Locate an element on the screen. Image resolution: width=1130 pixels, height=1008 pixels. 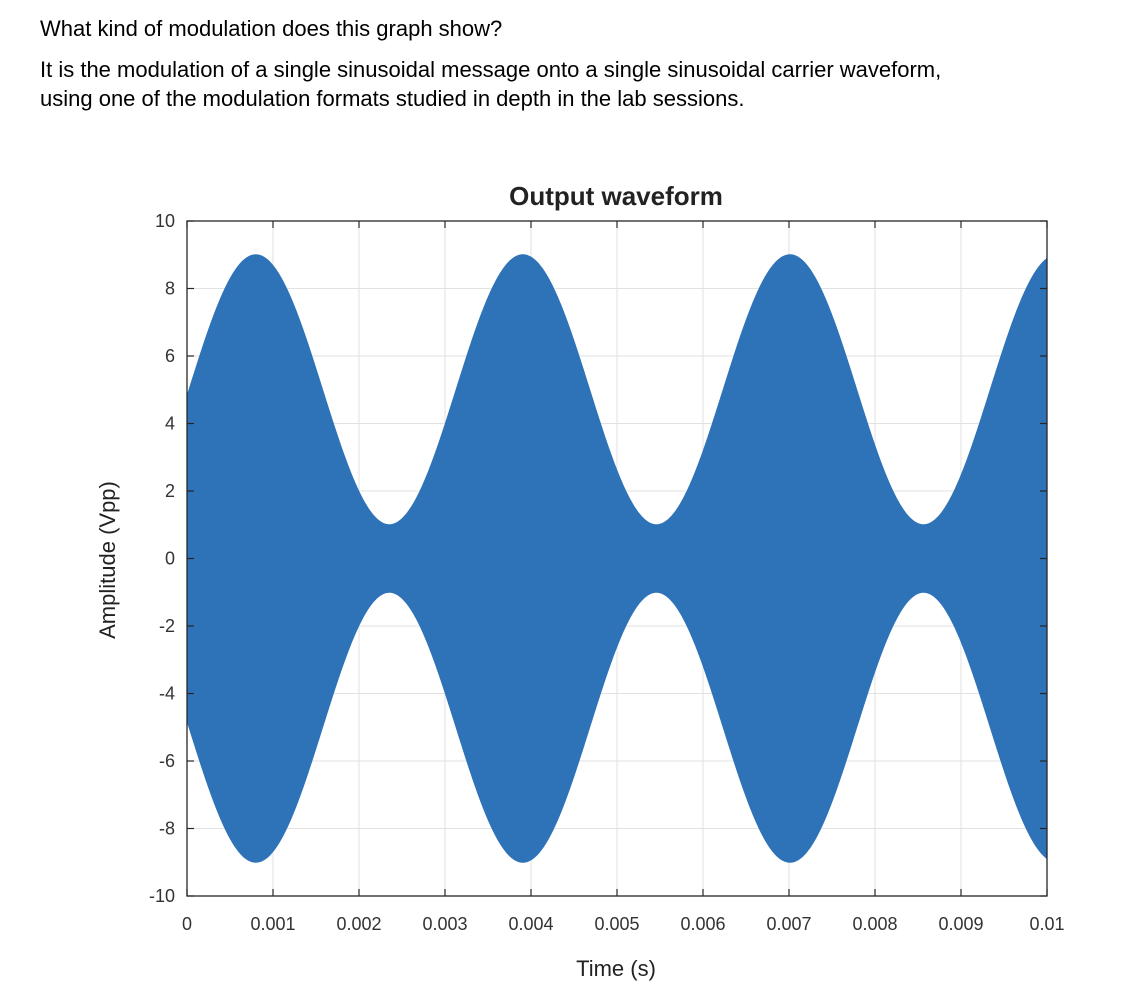
y-tick-label: 8 is located at coordinates (170, 289).